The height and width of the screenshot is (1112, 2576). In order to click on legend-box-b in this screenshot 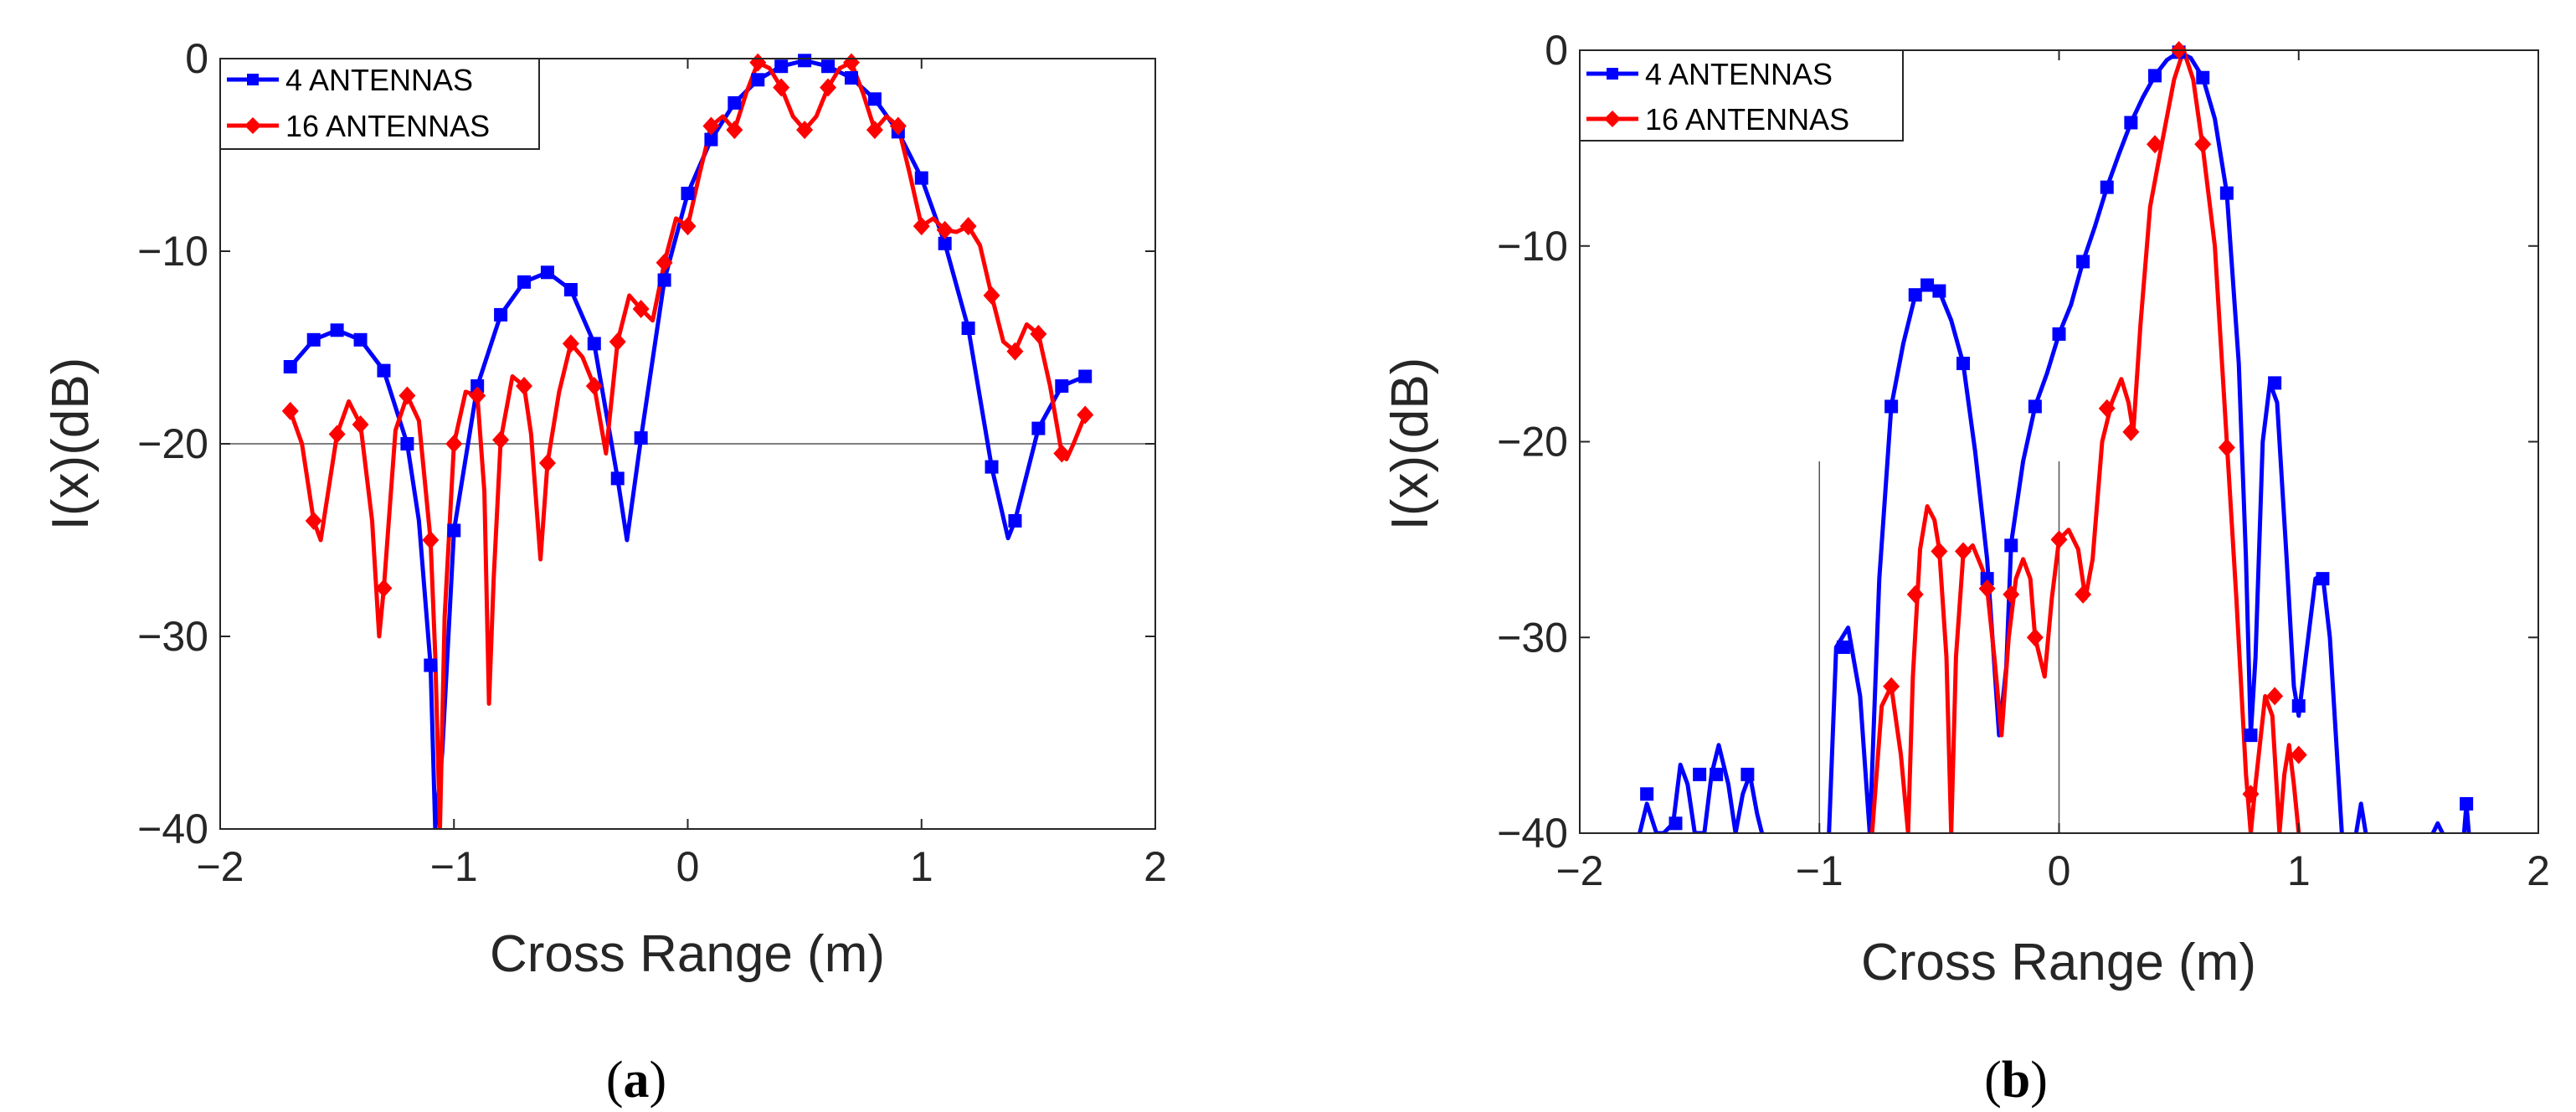, I will do `click(1742, 95)`.